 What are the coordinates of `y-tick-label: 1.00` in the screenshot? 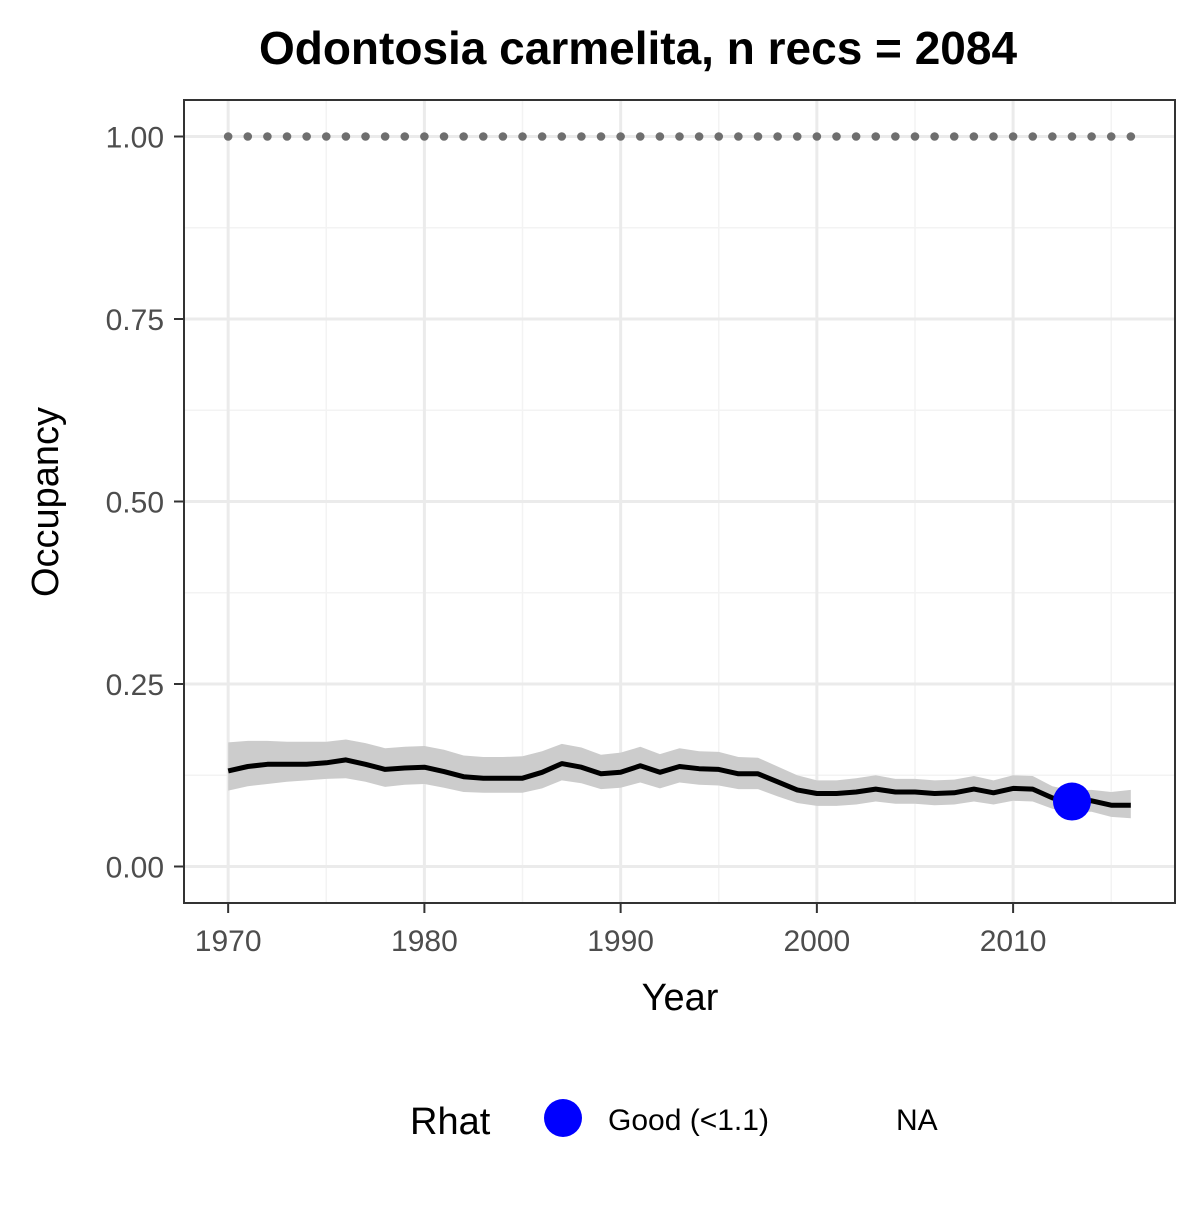 It's located at (135, 138).